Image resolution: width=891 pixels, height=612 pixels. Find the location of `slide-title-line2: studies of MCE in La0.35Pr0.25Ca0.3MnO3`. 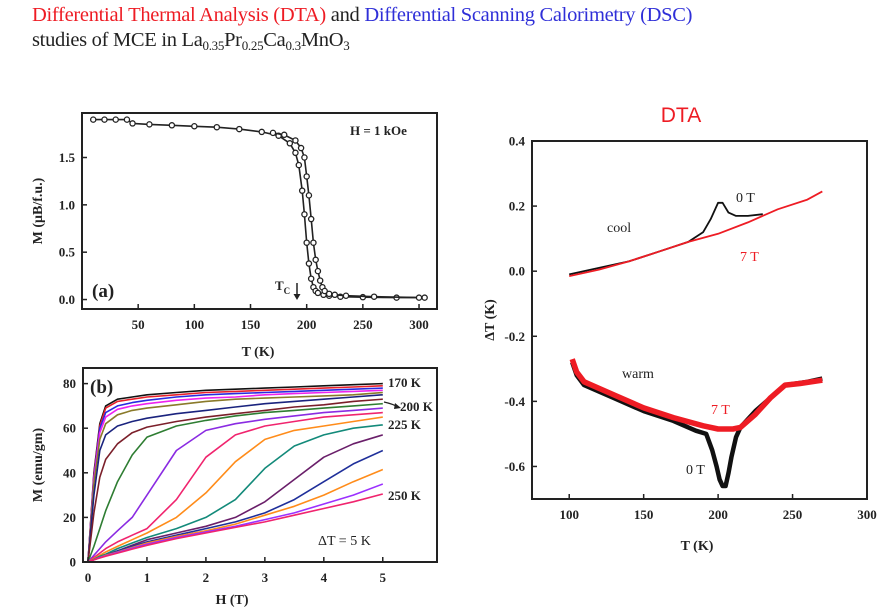

slide-title-line2: studies of MCE in La0.35Pr0.25Ca0.3MnO3 is located at coordinates (191, 41).